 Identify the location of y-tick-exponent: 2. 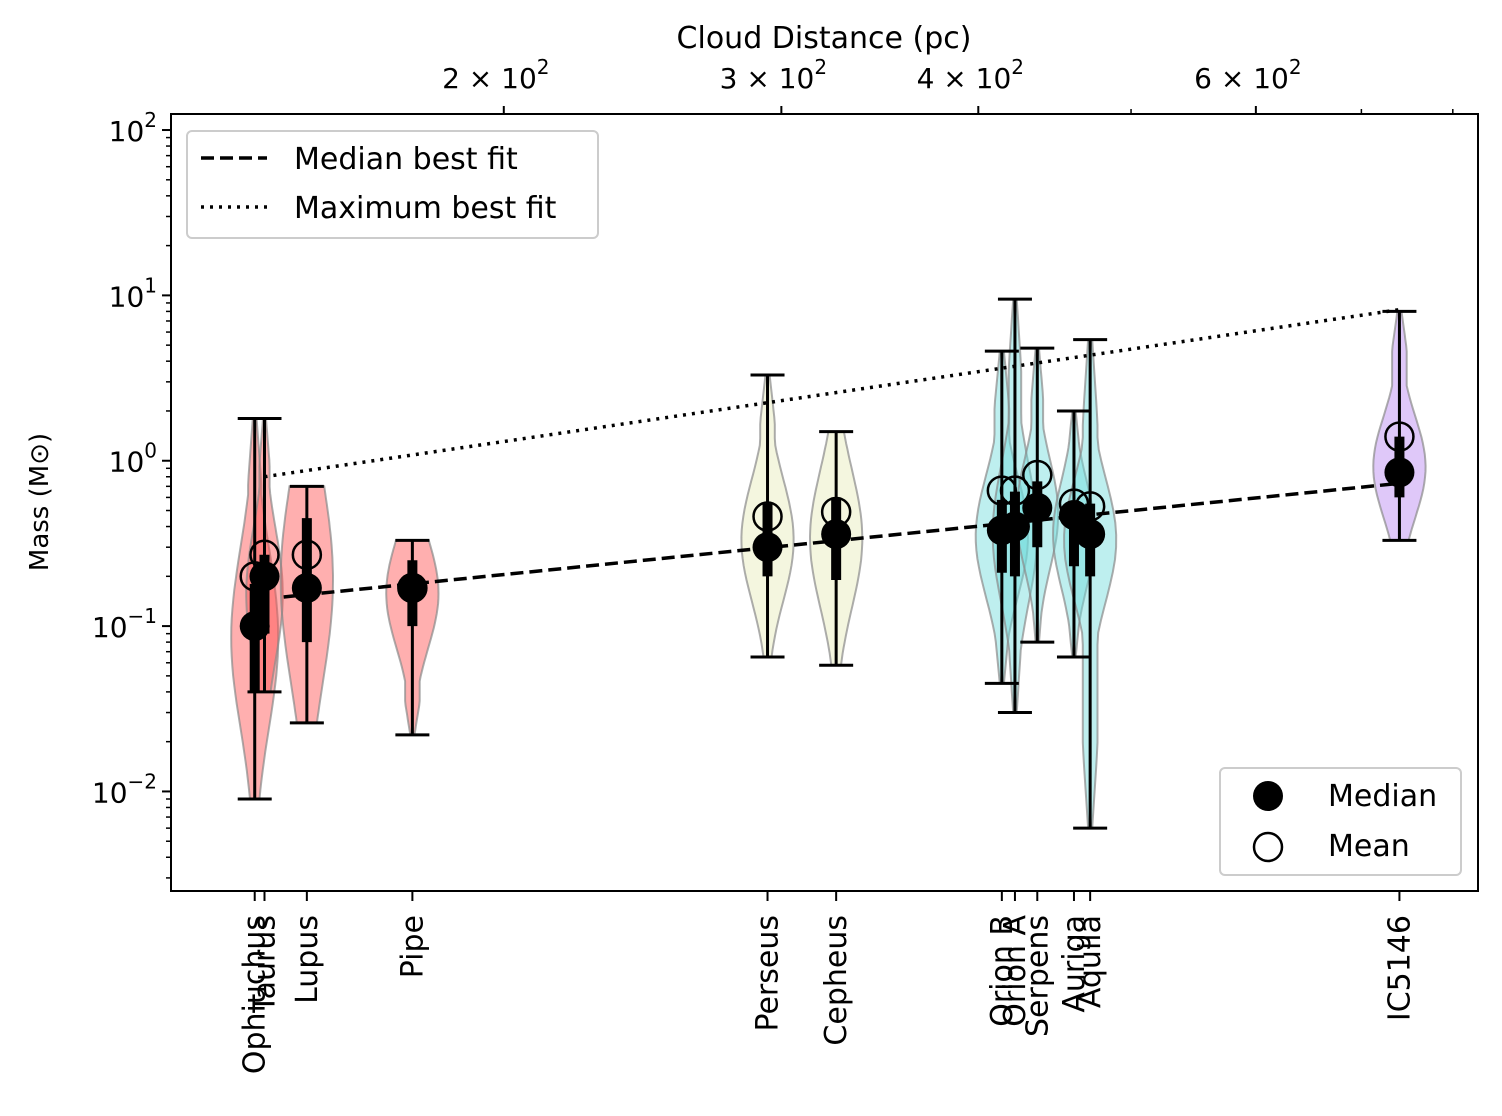
(150, 120).